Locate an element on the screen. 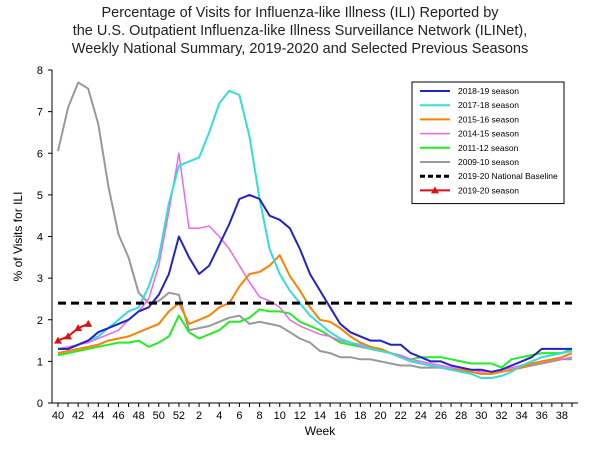 This screenshot has width=600, height=450. x-tick-label: 44 is located at coordinates (98, 416).